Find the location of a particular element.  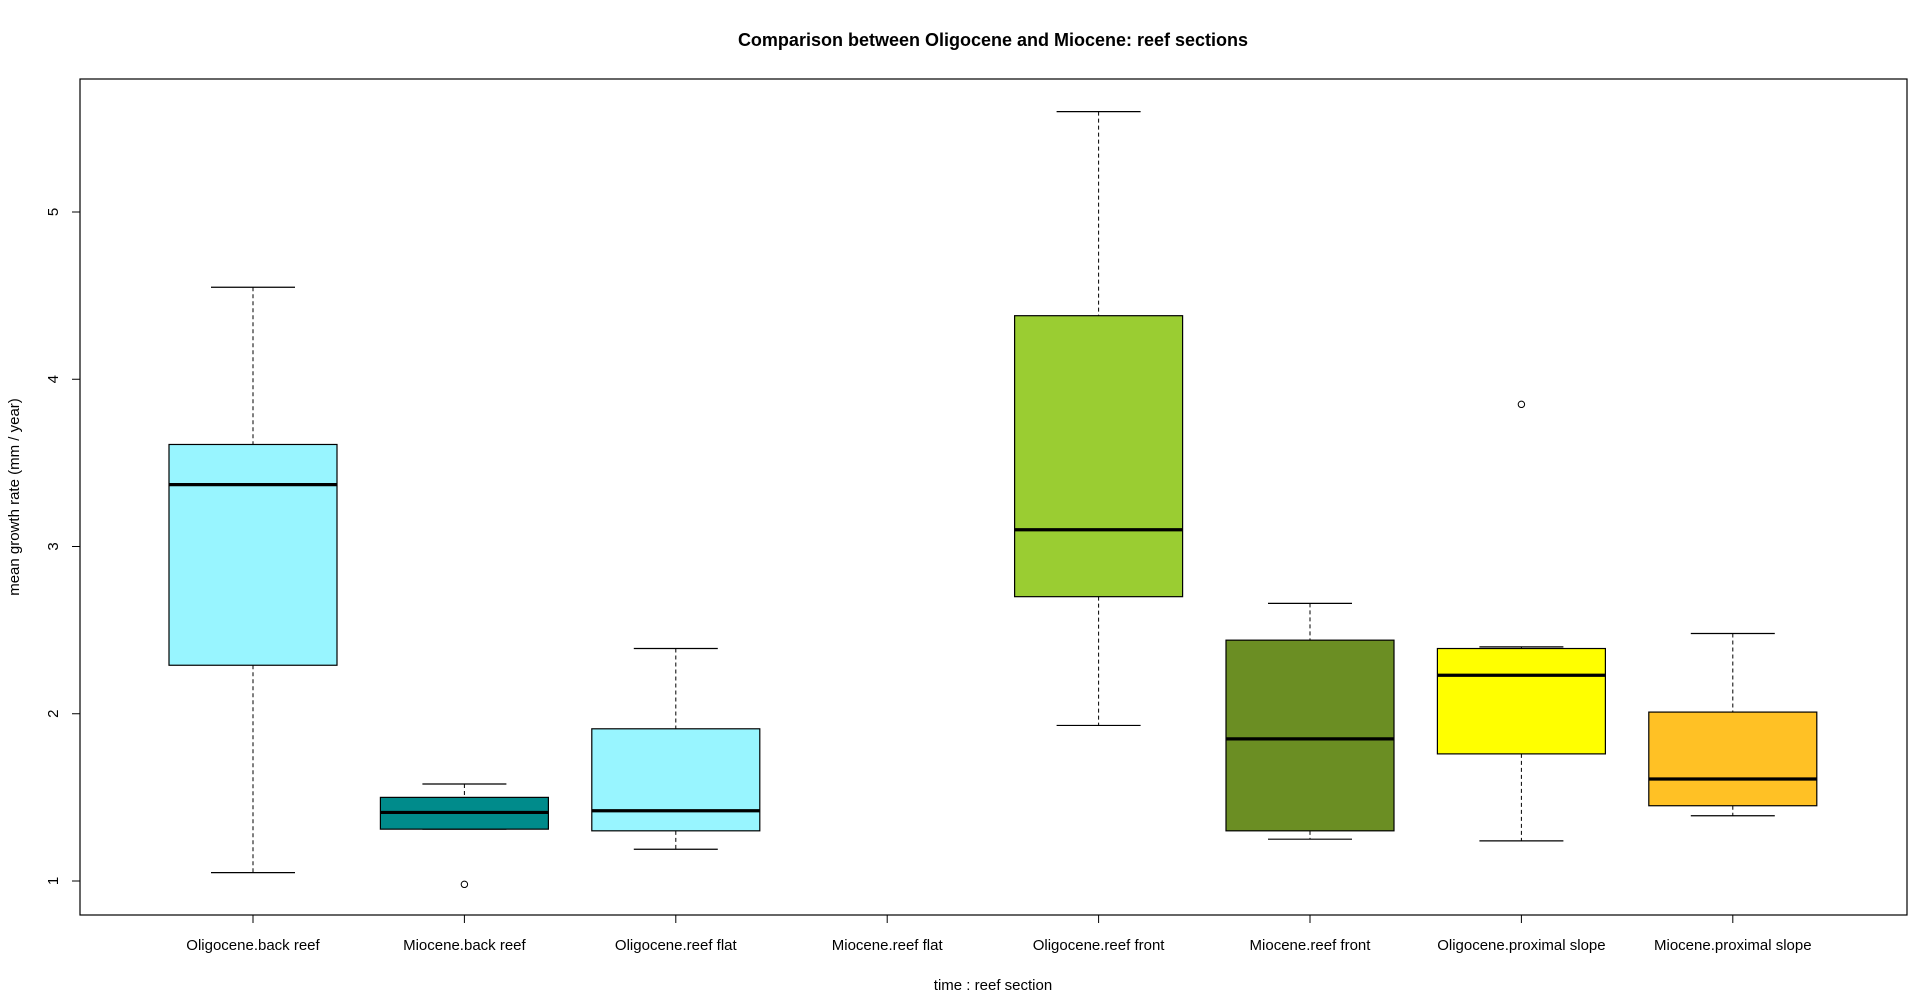

x-tick-label: Miocene.reef flat is located at coordinates (888, 945).